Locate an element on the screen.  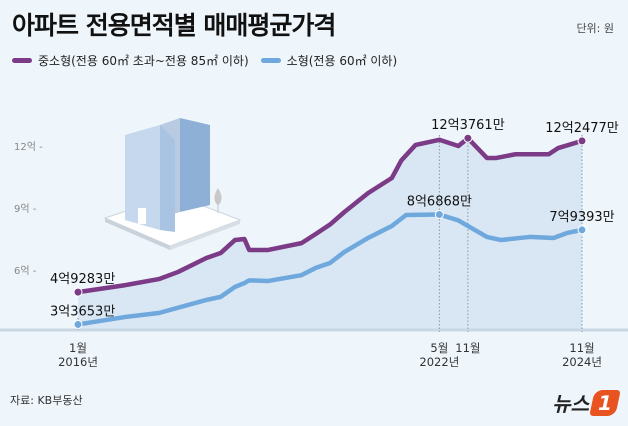
news1-logo: 뉴스 1 is located at coordinates (586, 402).